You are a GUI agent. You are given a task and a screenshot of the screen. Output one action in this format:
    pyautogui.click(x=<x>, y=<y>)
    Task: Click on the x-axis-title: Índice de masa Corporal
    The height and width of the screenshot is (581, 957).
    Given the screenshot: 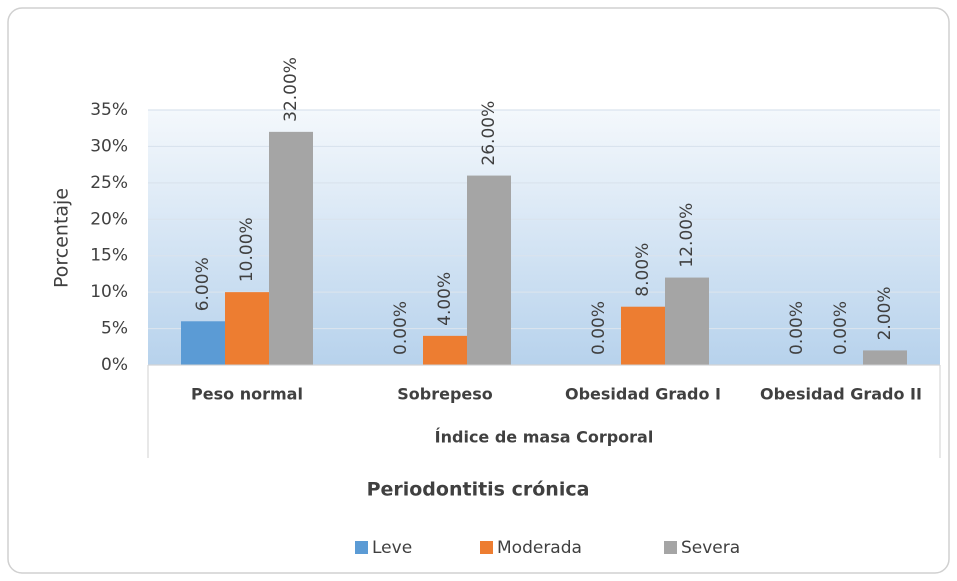 What is the action you would take?
    pyautogui.click(x=544, y=437)
    